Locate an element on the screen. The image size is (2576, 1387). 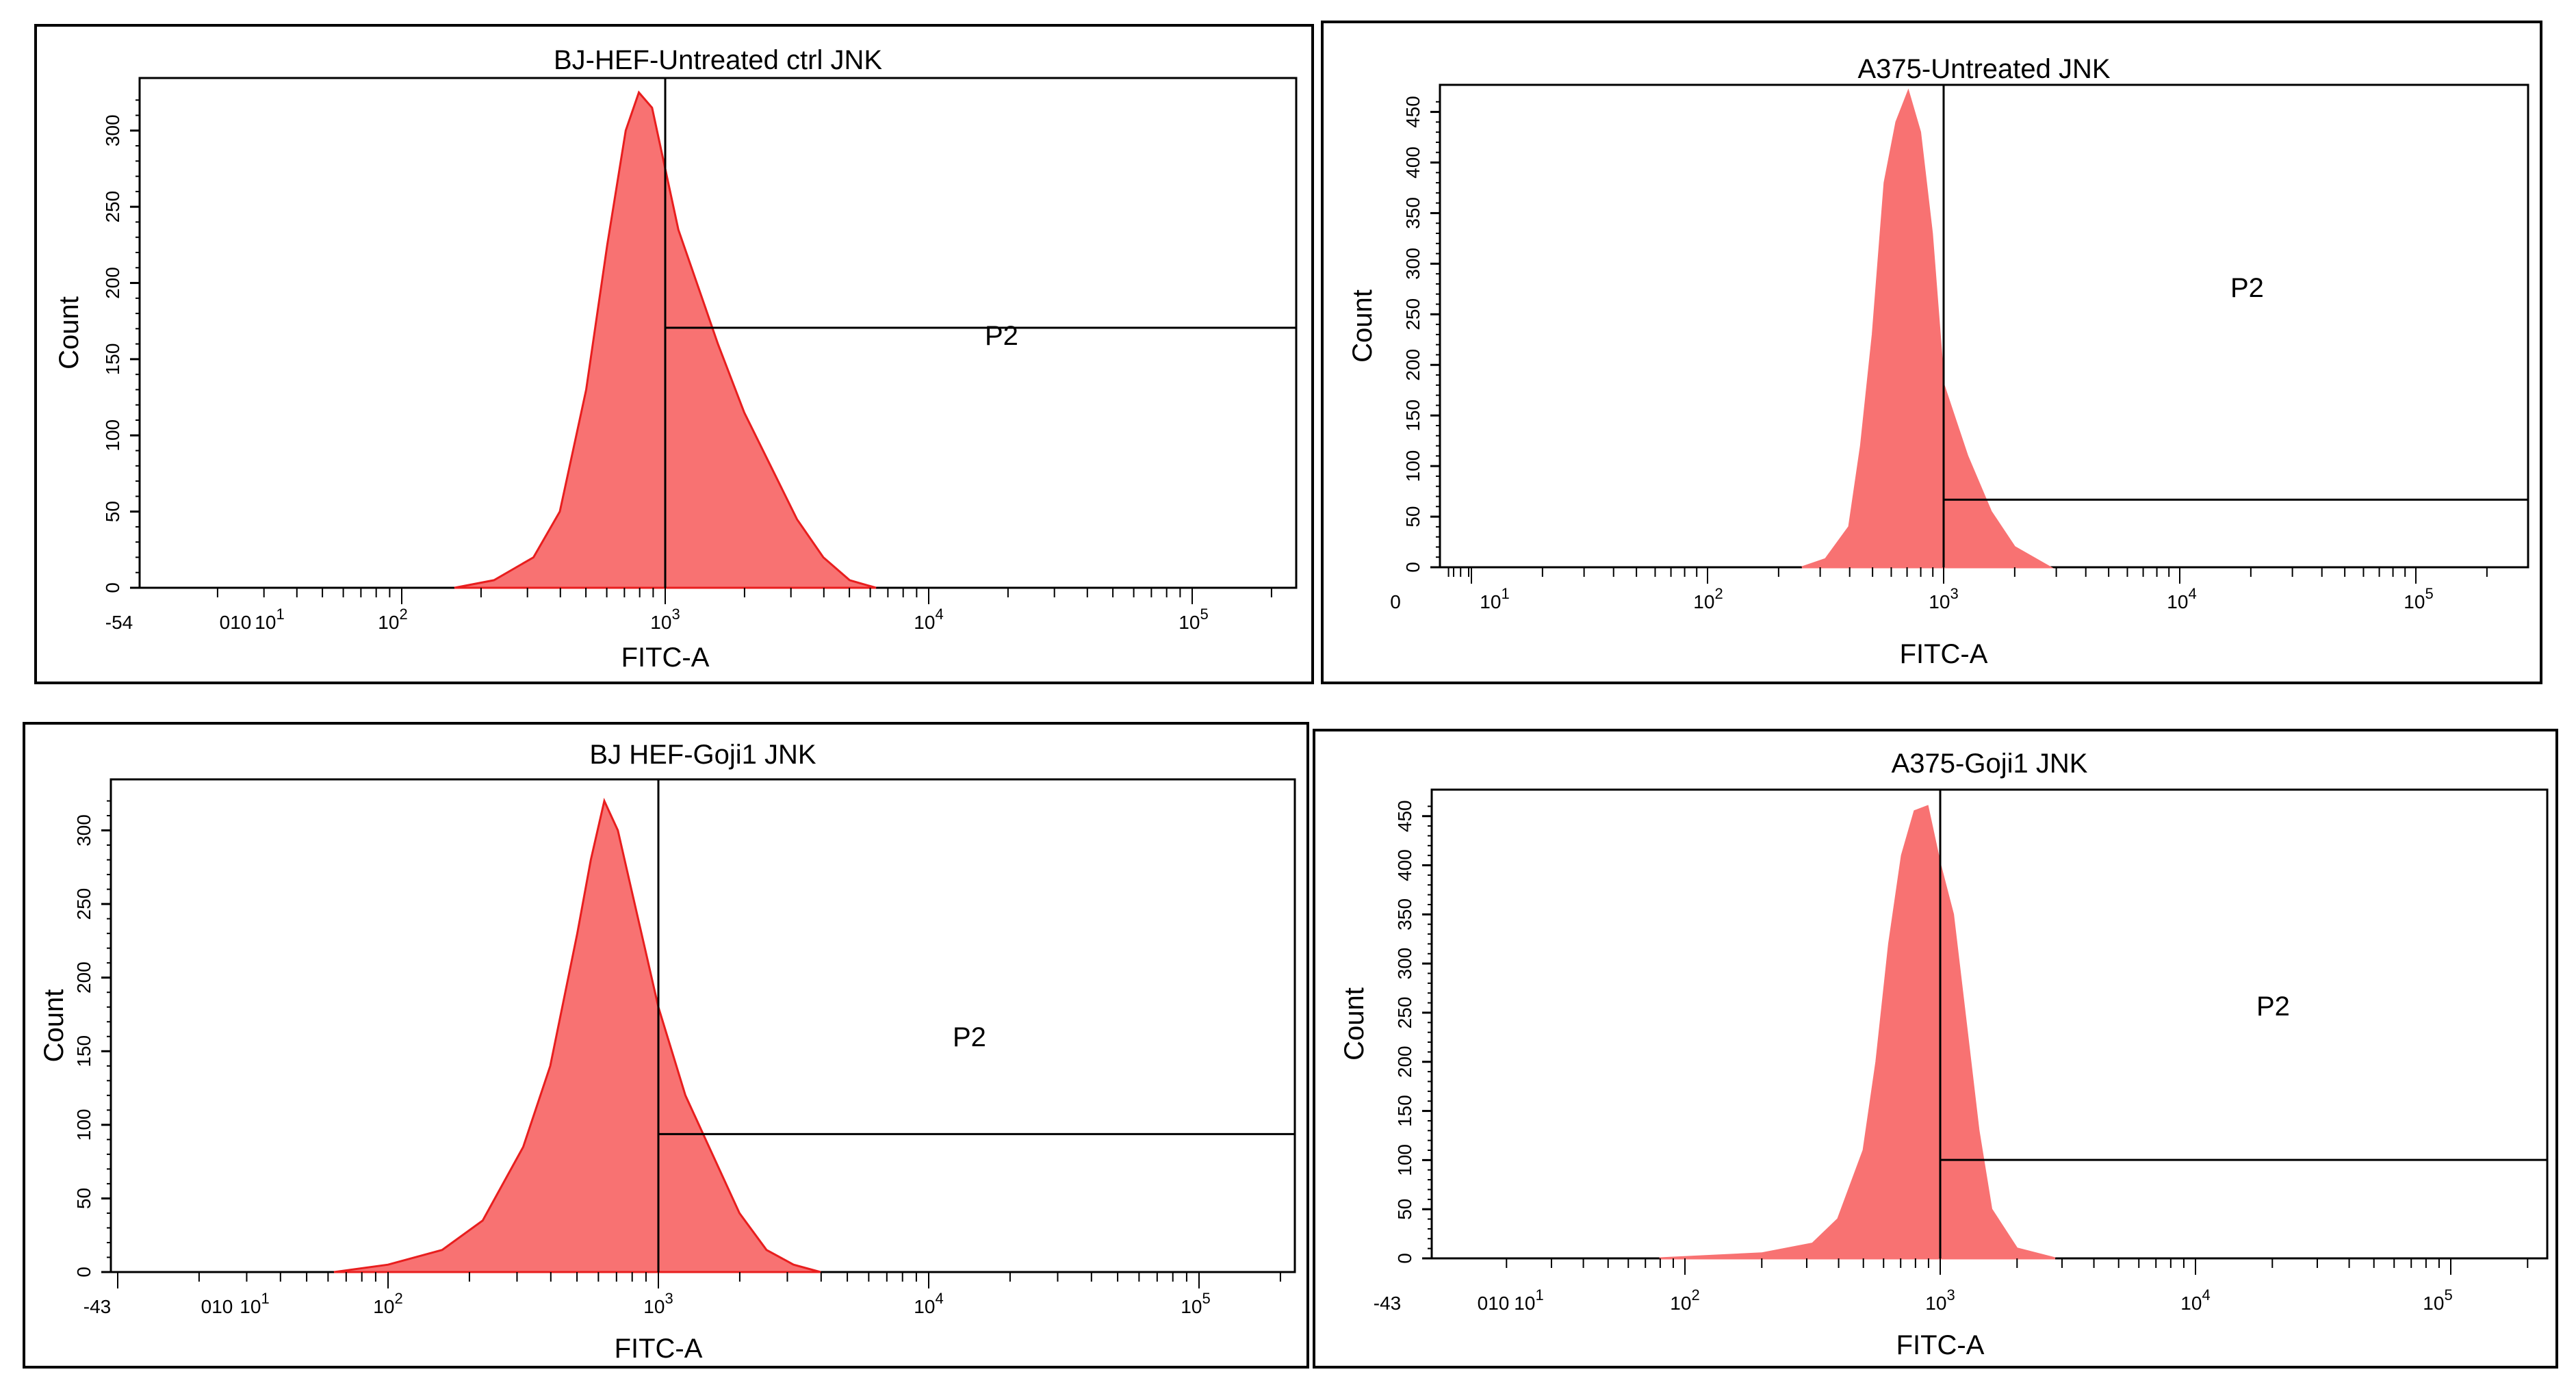
chart-title: BJ-HEF-Untreated ctrl JNK is located at coordinates (718, 60).